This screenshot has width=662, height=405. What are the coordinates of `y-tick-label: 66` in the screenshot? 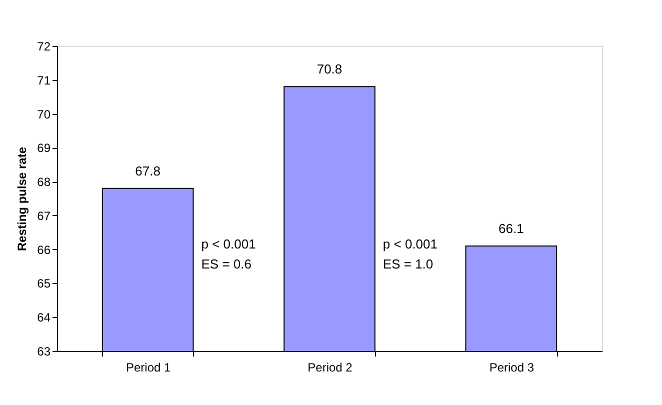 It's located at (44, 249).